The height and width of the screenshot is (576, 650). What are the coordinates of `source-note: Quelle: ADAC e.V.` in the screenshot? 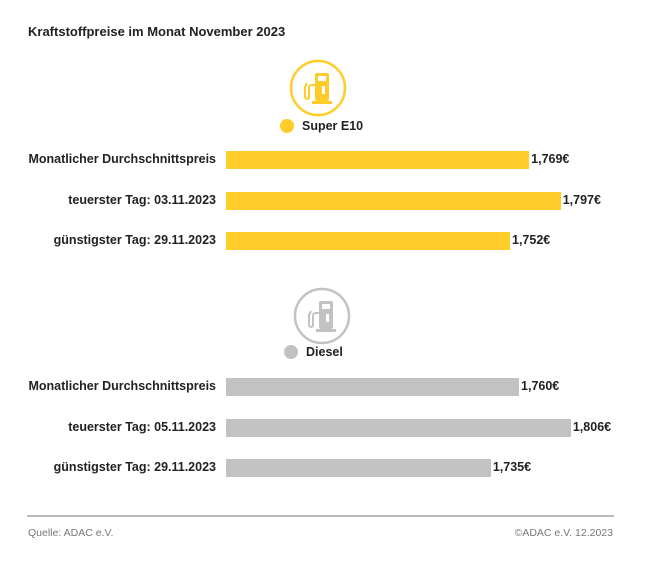 It's located at (71, 533).